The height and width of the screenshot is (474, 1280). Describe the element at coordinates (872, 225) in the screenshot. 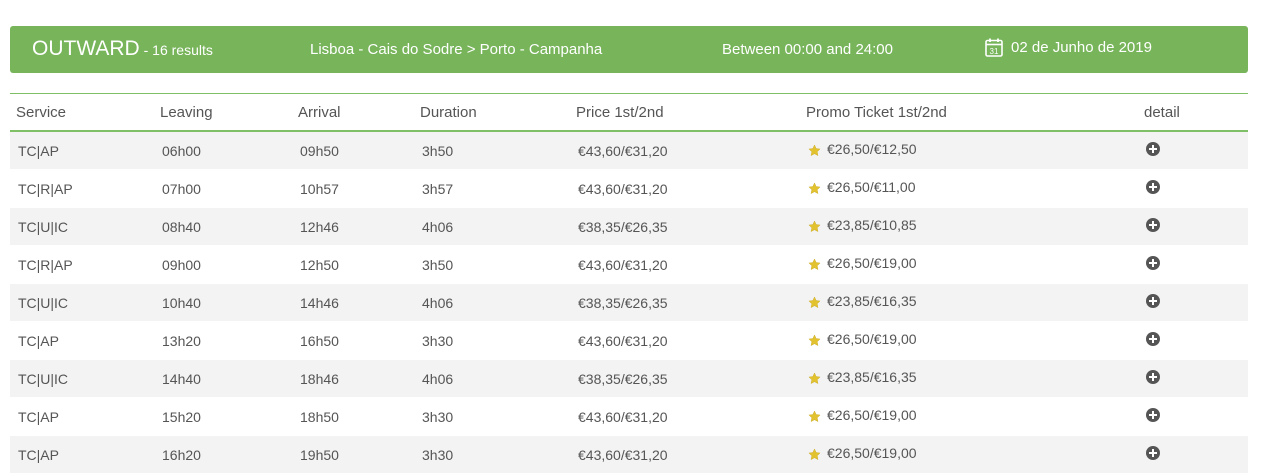

I see `promo-price: €23,85/€10,85` at that location.